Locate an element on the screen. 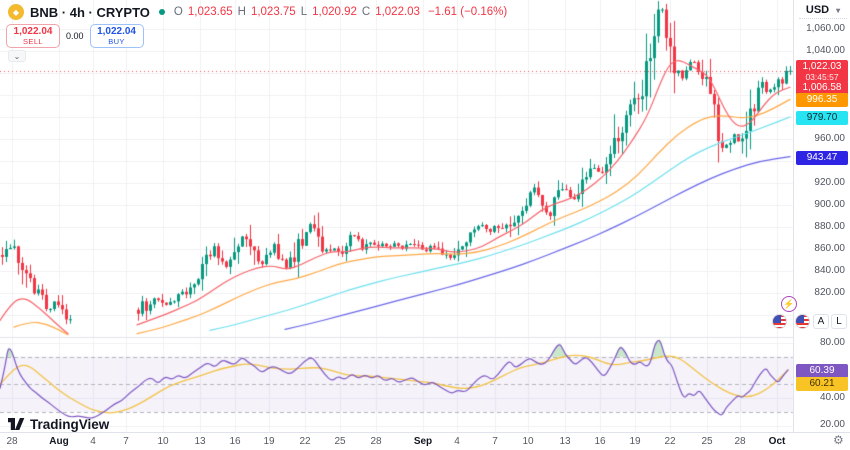 The height and width of the screenshot is (450, 850). axis-tick-label: 40.00 is located at coordinates (832, 397).